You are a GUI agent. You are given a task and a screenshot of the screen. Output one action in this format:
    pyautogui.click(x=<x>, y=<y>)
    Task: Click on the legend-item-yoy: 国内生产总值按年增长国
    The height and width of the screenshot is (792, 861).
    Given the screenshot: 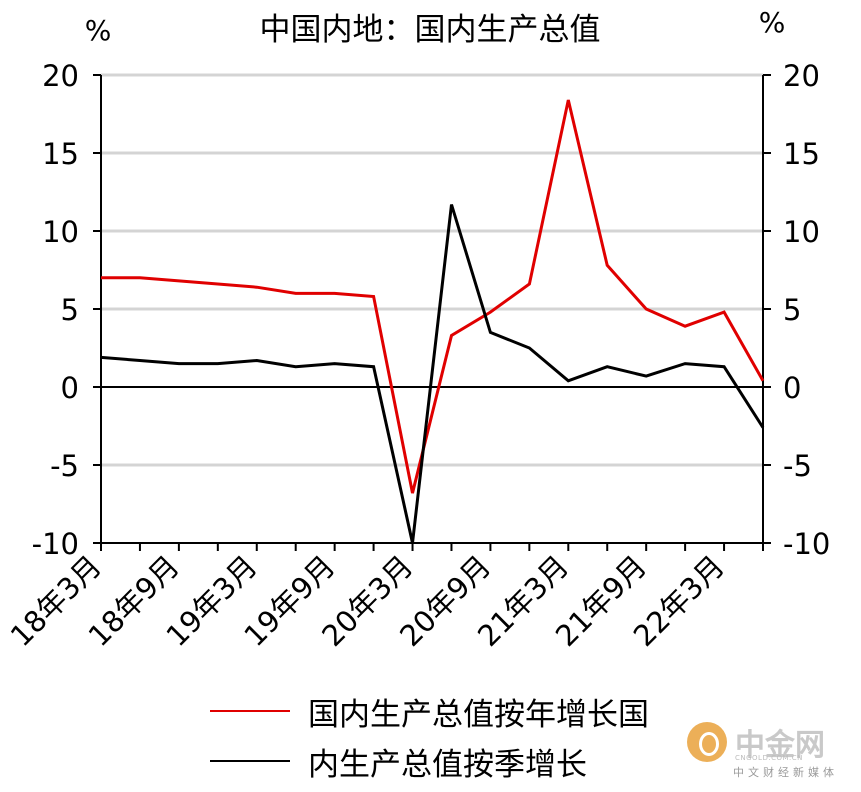 What is the action you would take?
    pyautogui.click(x=470, y=711)
    